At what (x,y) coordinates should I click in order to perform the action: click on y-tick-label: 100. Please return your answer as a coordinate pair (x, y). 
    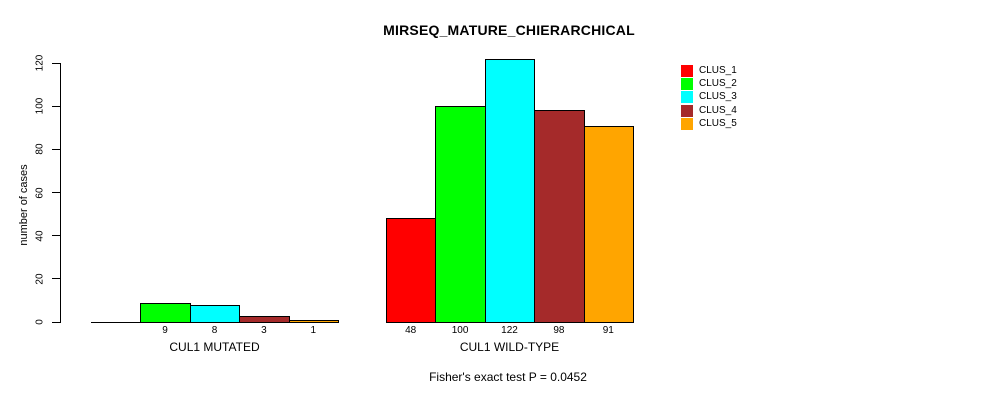
    Looking at the image, I should click on (40, 106).